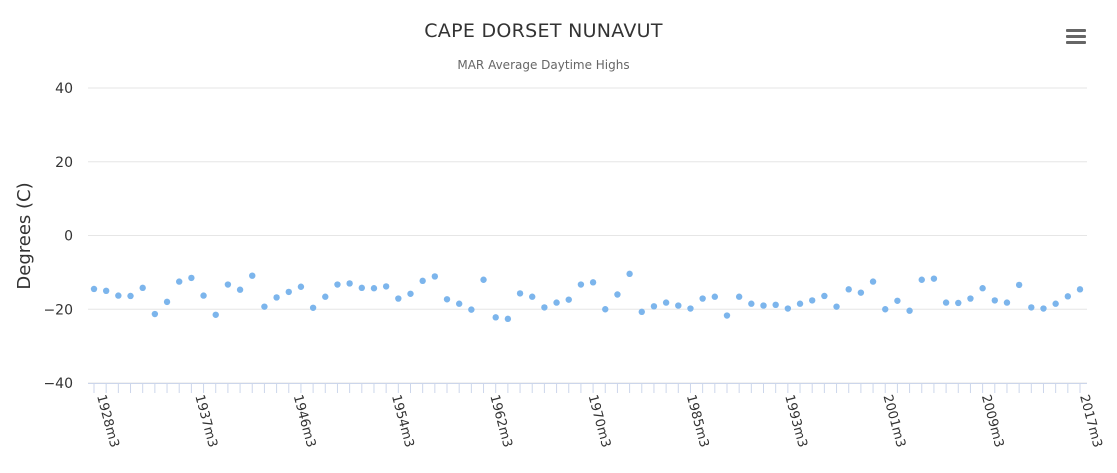 This screenshot has height=473, width=1117. What do you see at coordinates (894, 421) in the screenshot?
I see `x-tick-label: 2001m3` at bounding box center [894, 421].